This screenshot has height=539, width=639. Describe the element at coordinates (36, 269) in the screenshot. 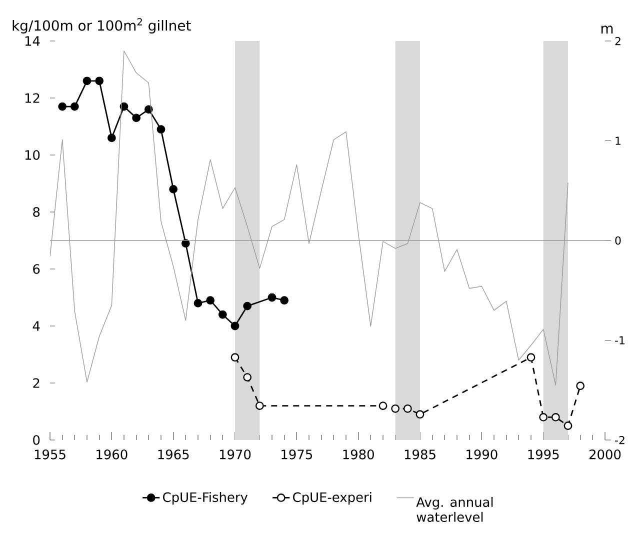

I see `y-tick-label: 6` at that location.